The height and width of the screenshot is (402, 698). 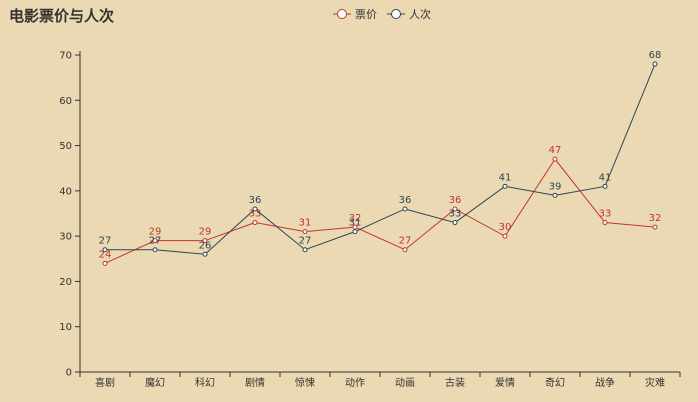 What do you see at coordinates (655, 55) in the screenshot?
I see `data-label: 68` at bounding box center [655, 55].